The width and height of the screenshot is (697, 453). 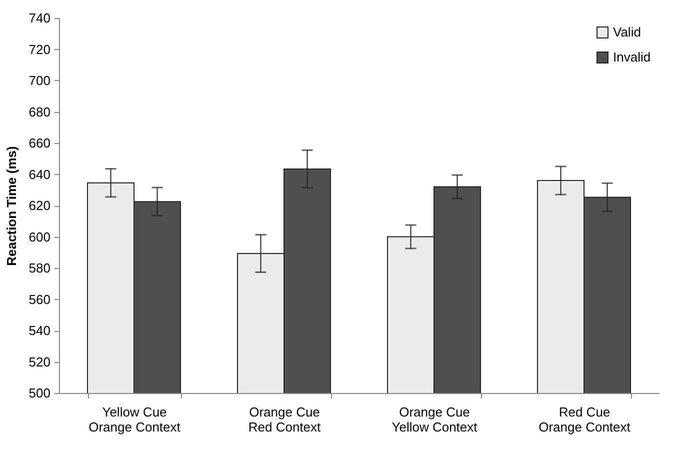 What do you see at coordinates (632, 57) in the screenshot?
I see `legend-label: Invalid` at bounding box center [632, 57].